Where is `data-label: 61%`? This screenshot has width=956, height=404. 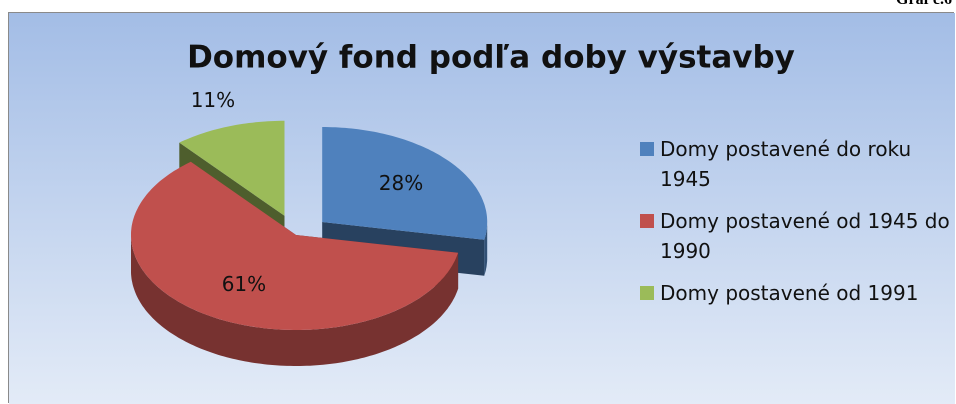
data-label: 61% is located at coordinates (244, 284).